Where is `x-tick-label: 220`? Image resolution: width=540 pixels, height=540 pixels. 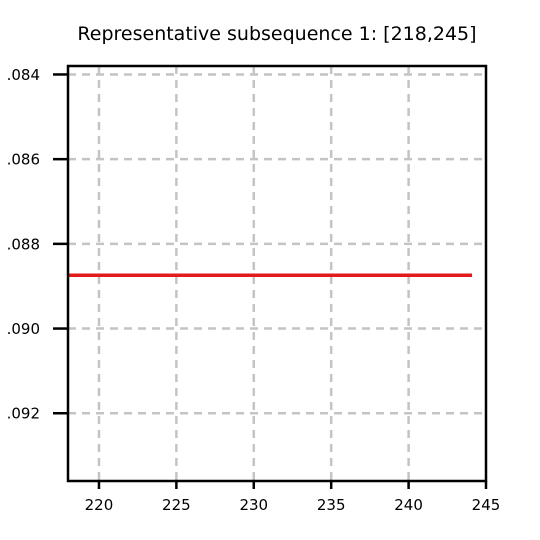 x-tick-label: 220 is located at coordinates (99, 505).